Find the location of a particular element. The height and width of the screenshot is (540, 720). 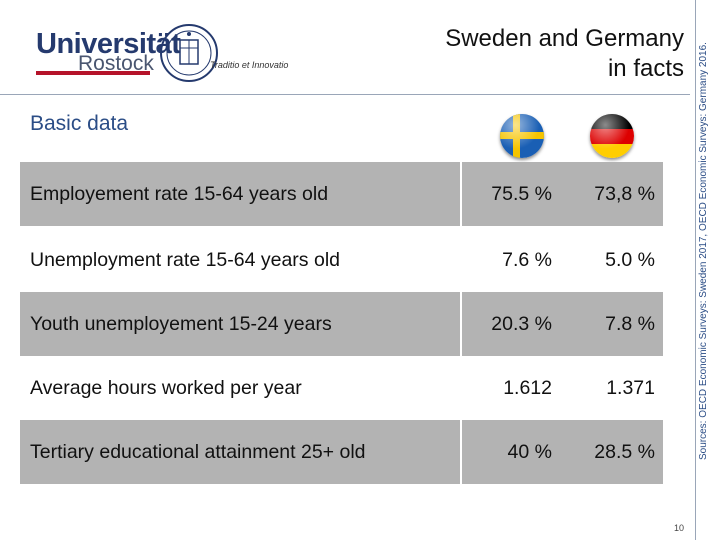

germany-value: 7.8 % is located at coordinates (630, 323).